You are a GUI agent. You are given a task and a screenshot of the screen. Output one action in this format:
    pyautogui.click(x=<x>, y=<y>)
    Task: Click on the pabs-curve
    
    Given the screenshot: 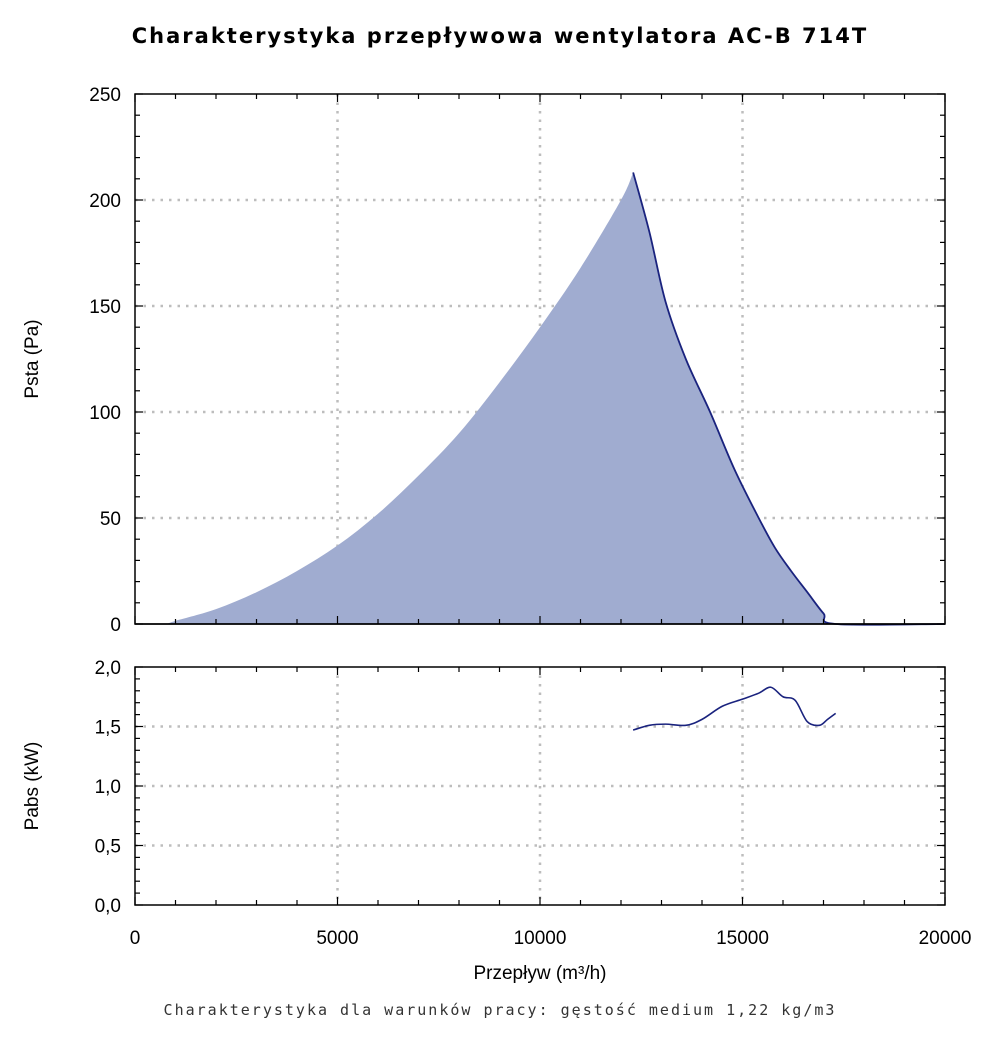 What is the action you would take?
    pyautogui.click(x=734, y=708)
    